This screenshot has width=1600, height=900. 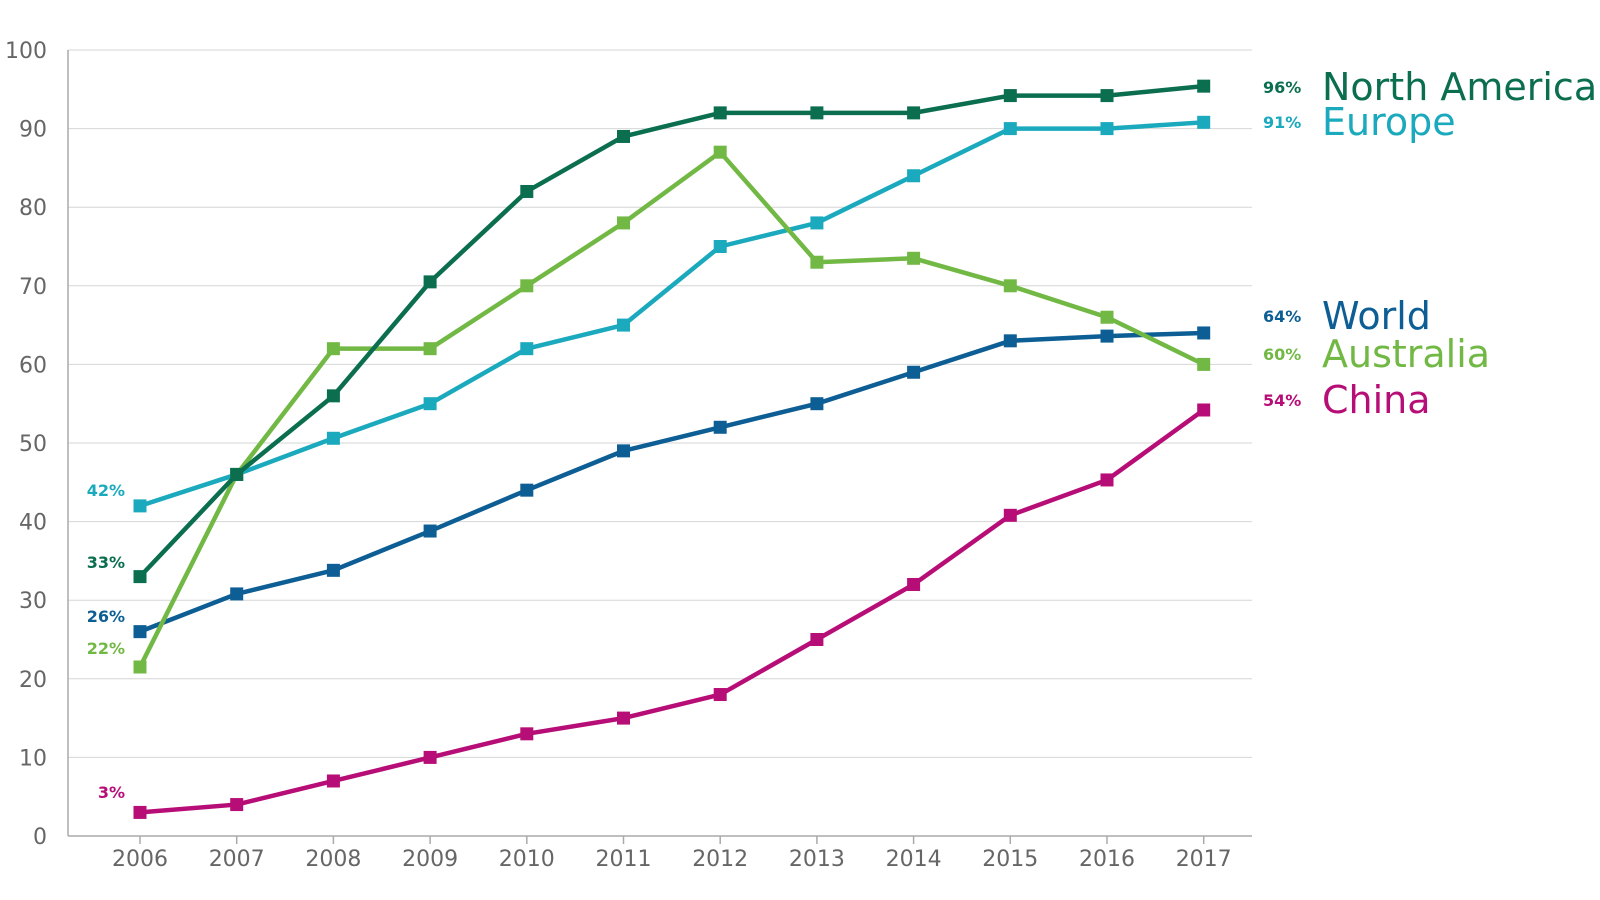 What do you see at coordinates (40, 837) in the screenshot?
I see `y-tick-label: 0` at bounding box center [40, 837].